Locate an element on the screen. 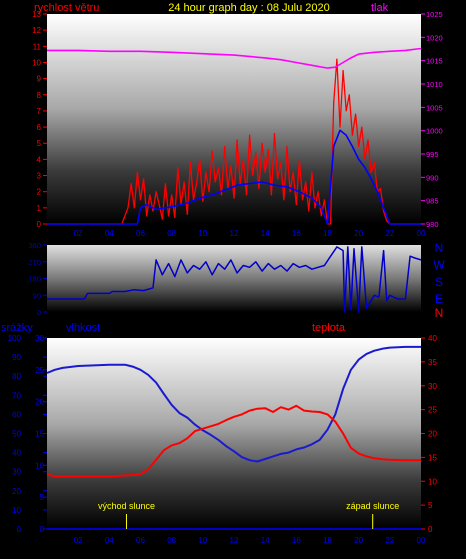 This screenshot has width=466, height=559. pressure-axis-tick-label: 990 is located at coordinates (432, 177).